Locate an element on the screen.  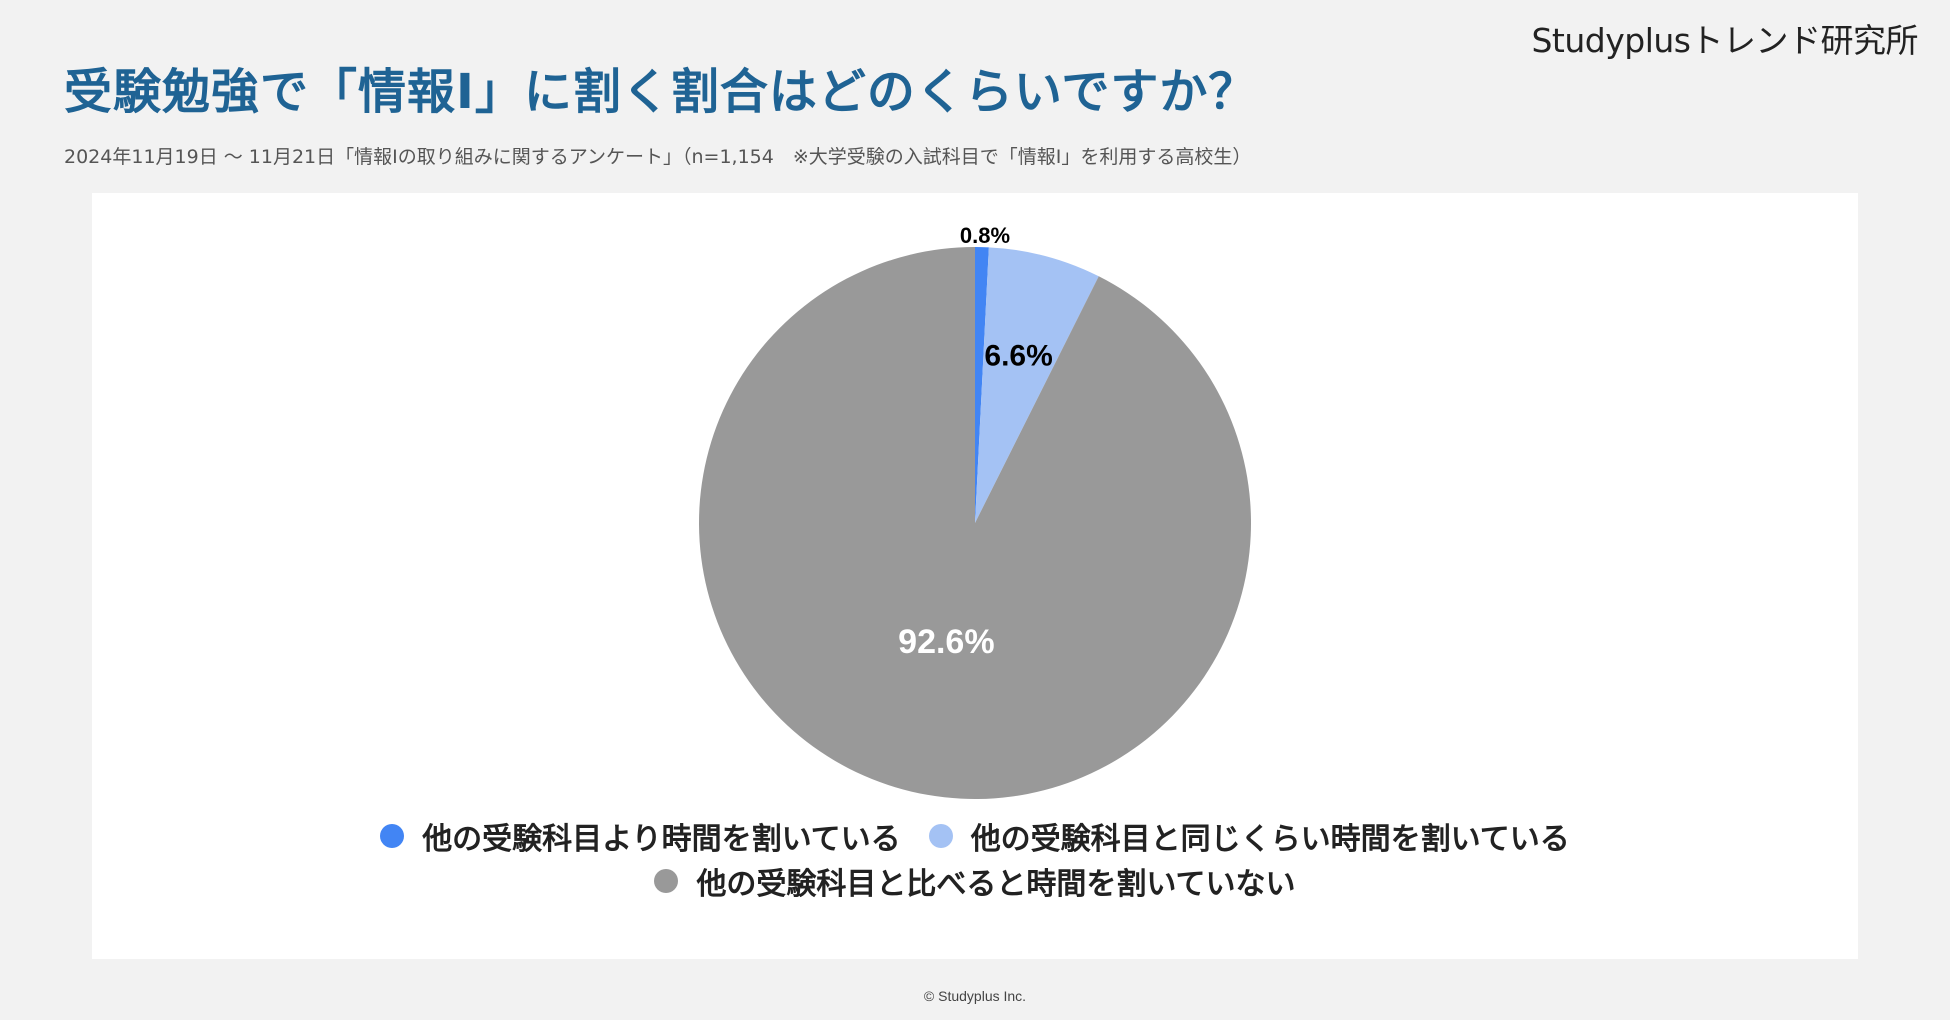
page-title: 受験勉強で「情報Ⅰ」に割く割合はどのくらいですか？ is located at coordinates (661, 92).